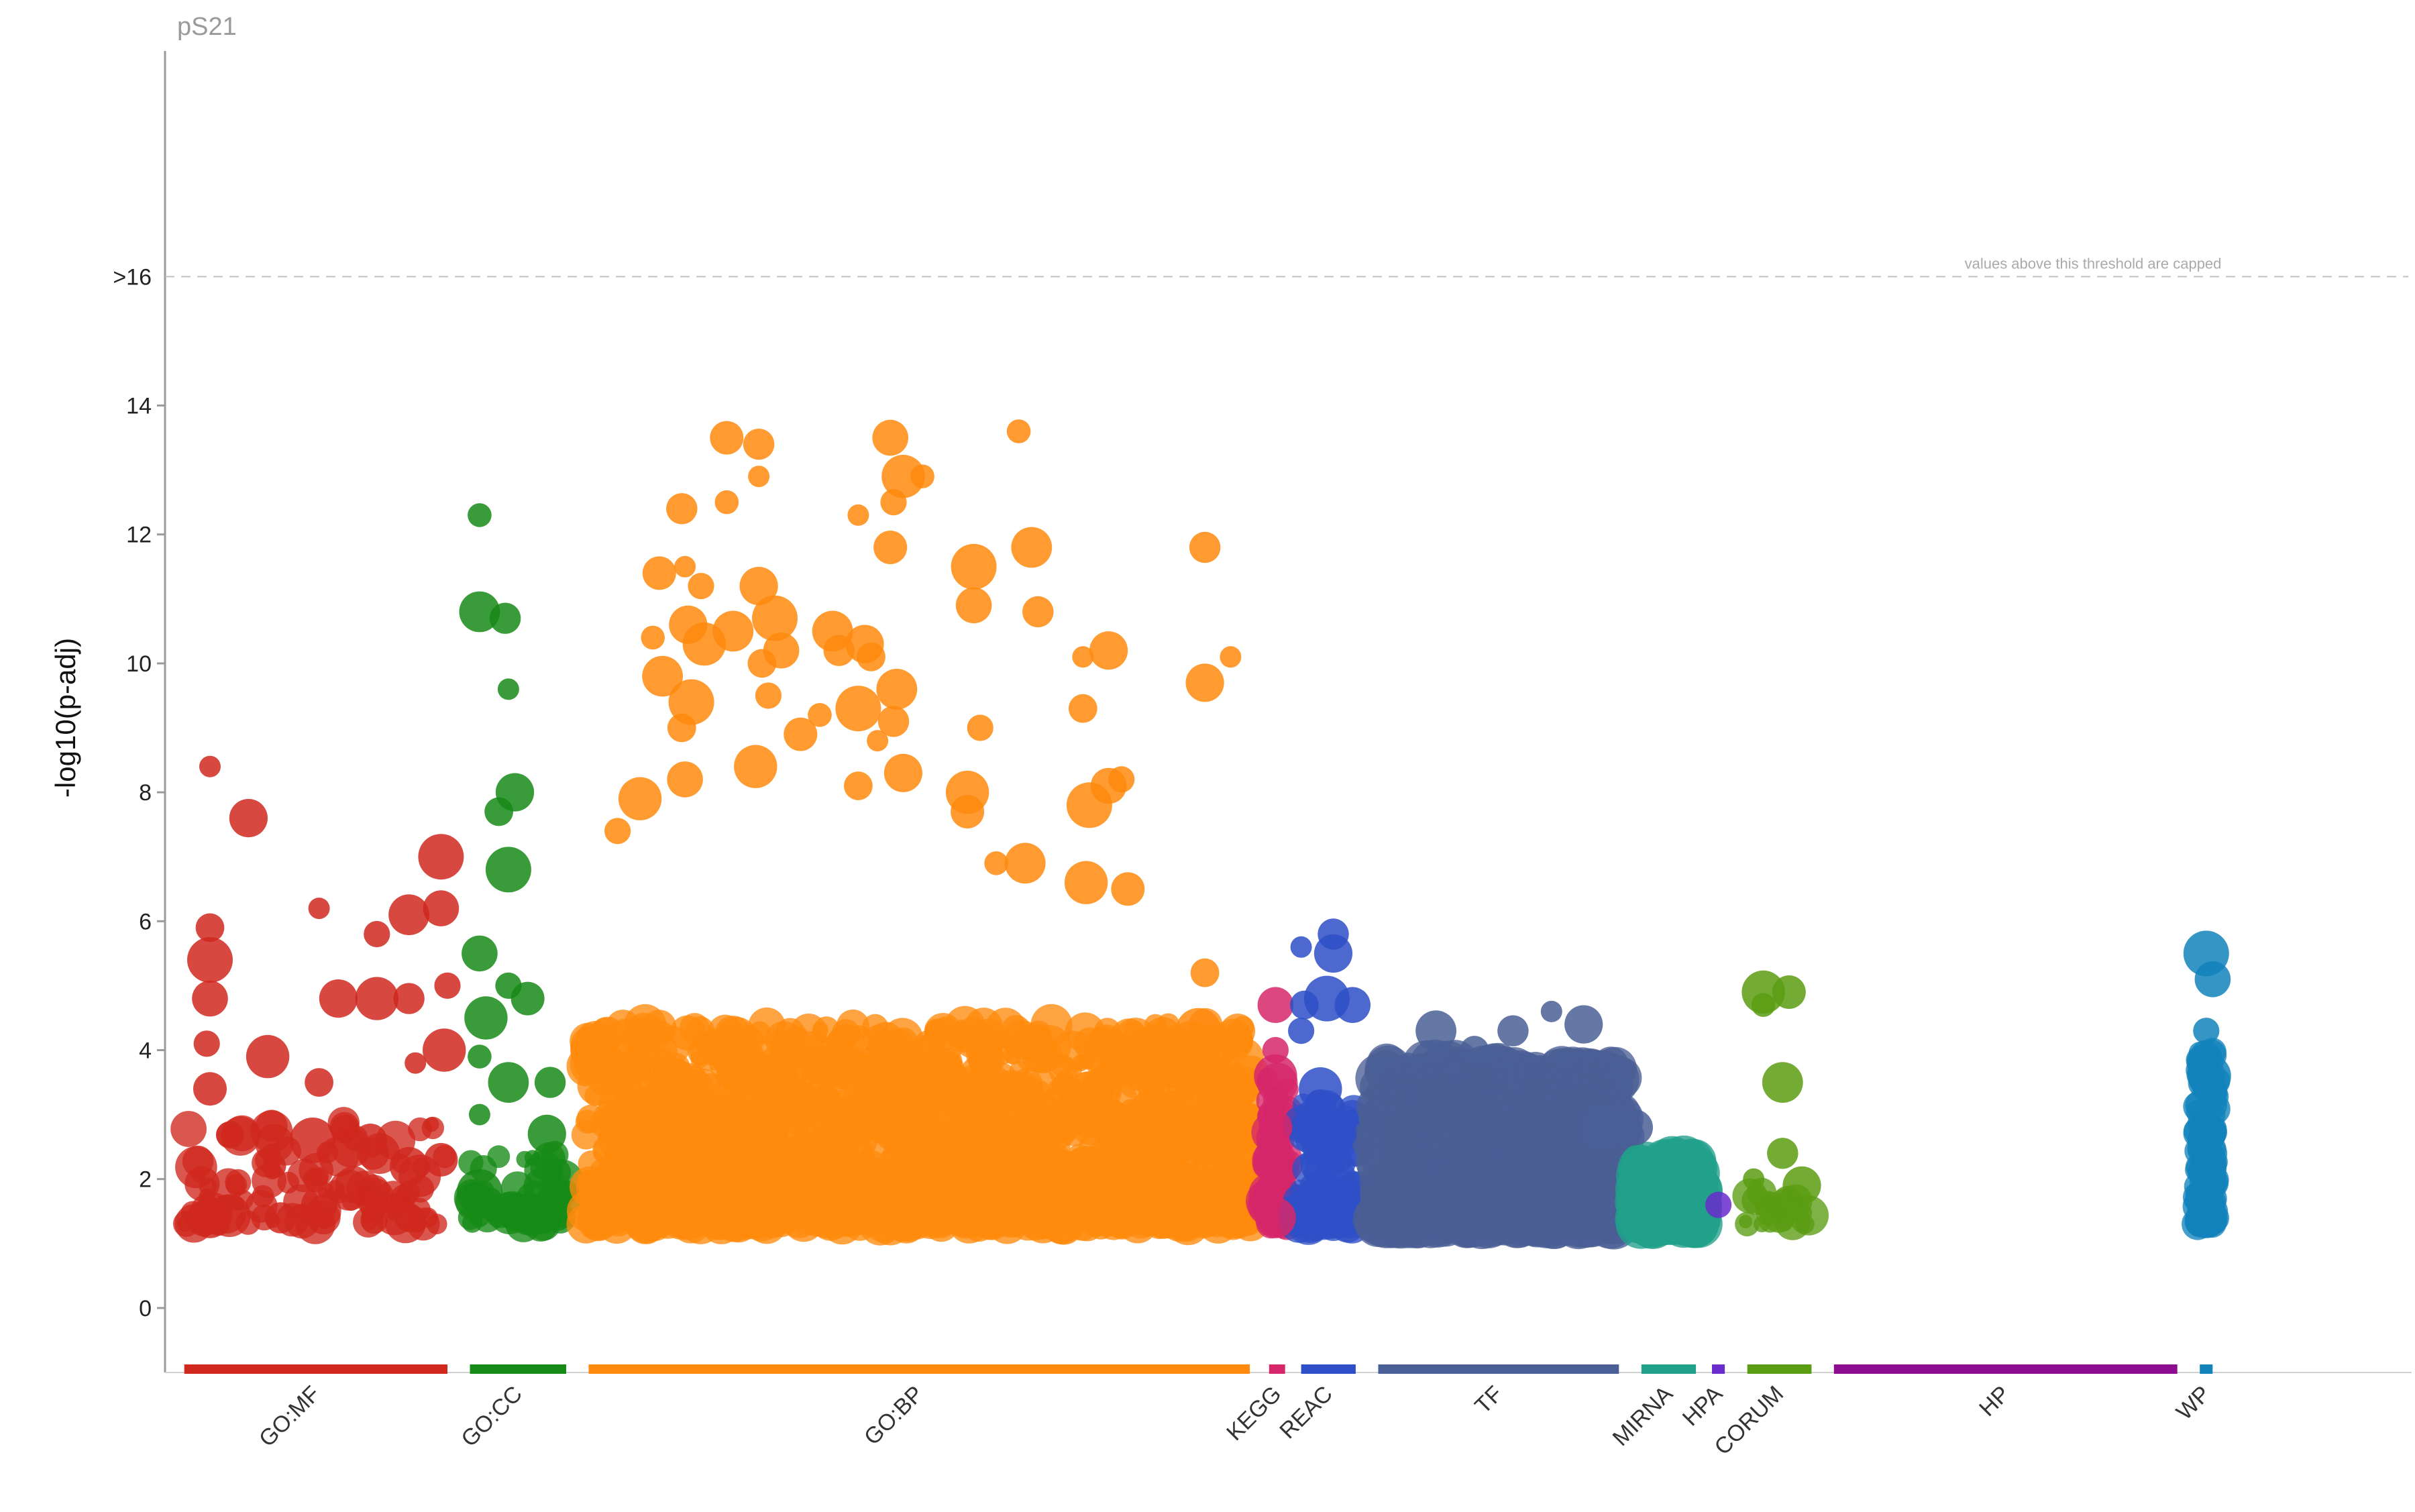 The image size is (2415, 1512). What do you see at coordinates (145, 858) in the screenshot?
I see `y-ticks: 0 2 4 6 8 10 12 14` at bounding box center [145, 858].